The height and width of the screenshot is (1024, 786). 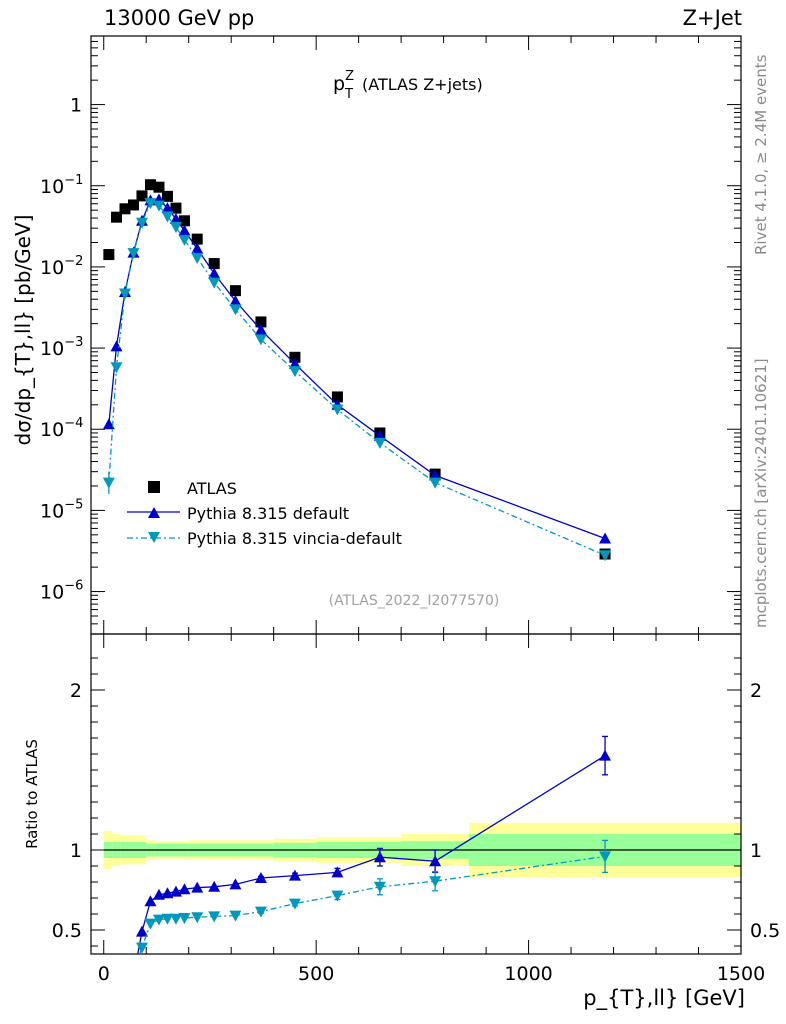 What do you see at coordinates (76, 851) in the screenshot?
I see `ratio-y-tick-label: 1` at bounding box center [76, 851].